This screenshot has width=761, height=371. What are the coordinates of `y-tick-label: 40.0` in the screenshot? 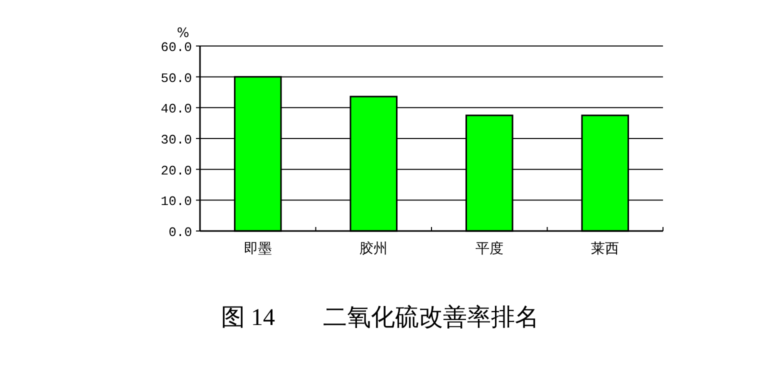 It's located at (176, 109).